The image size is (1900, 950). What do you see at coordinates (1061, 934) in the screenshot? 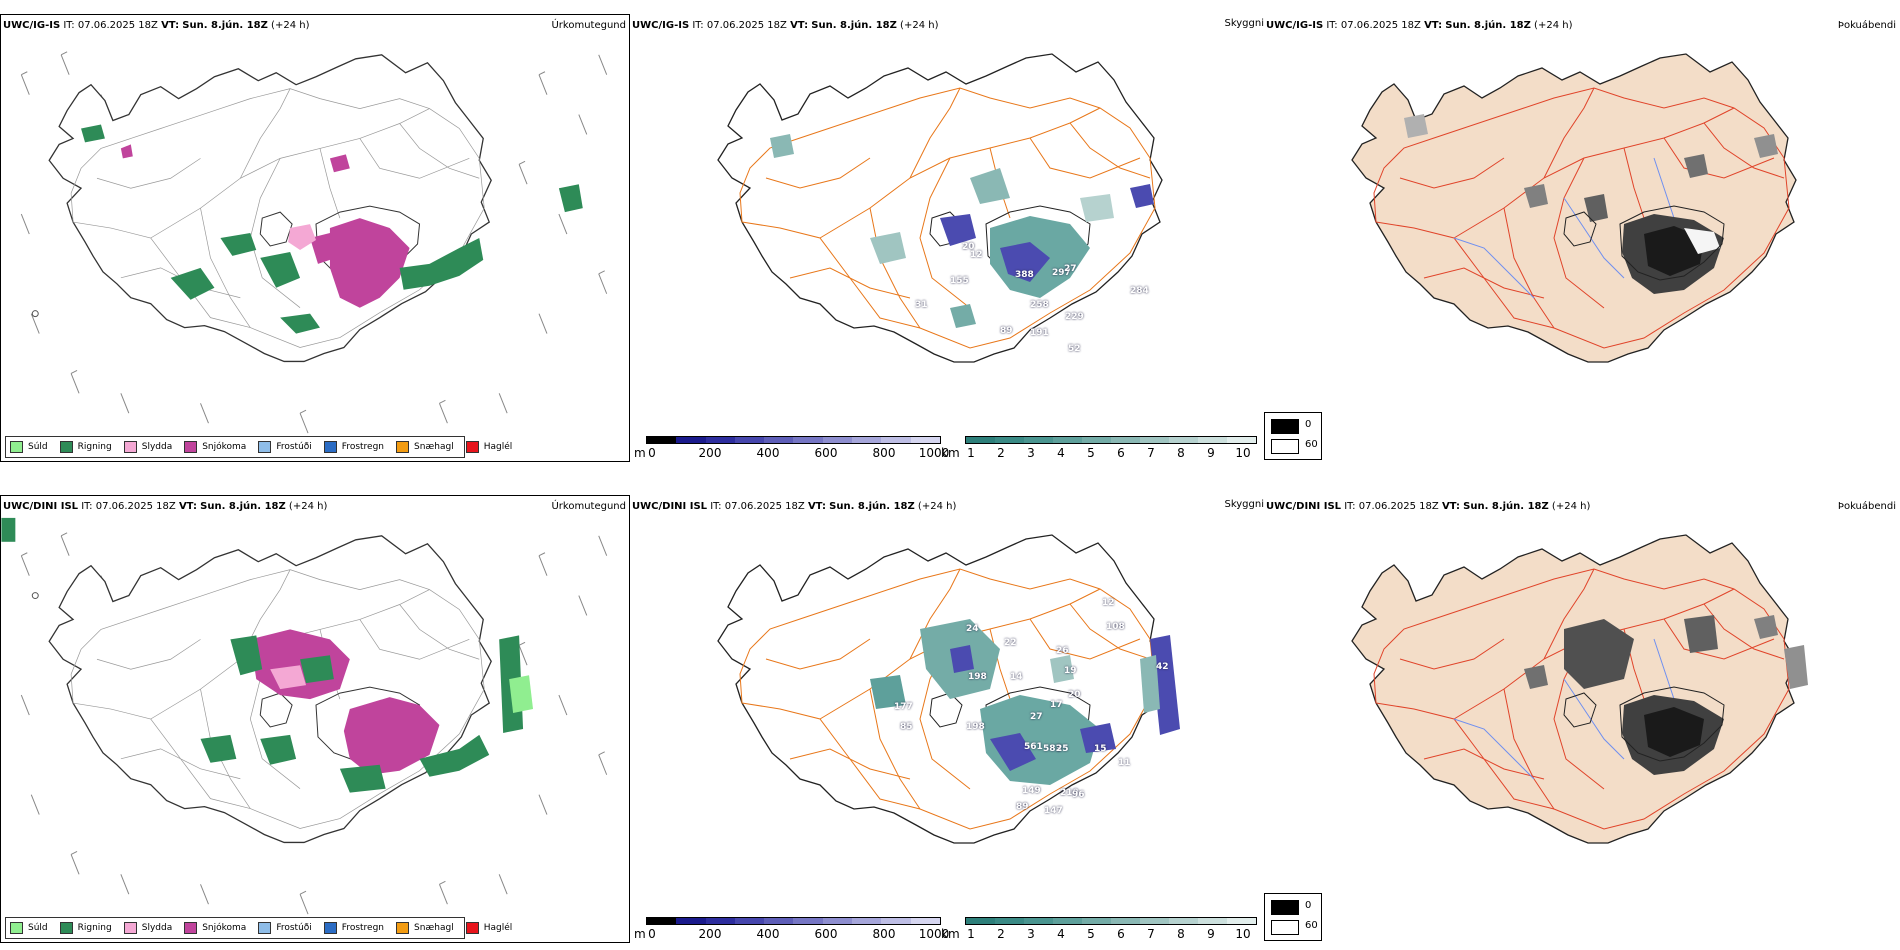
I see `vis-tick: 4` at bounding box center [1061, 934].